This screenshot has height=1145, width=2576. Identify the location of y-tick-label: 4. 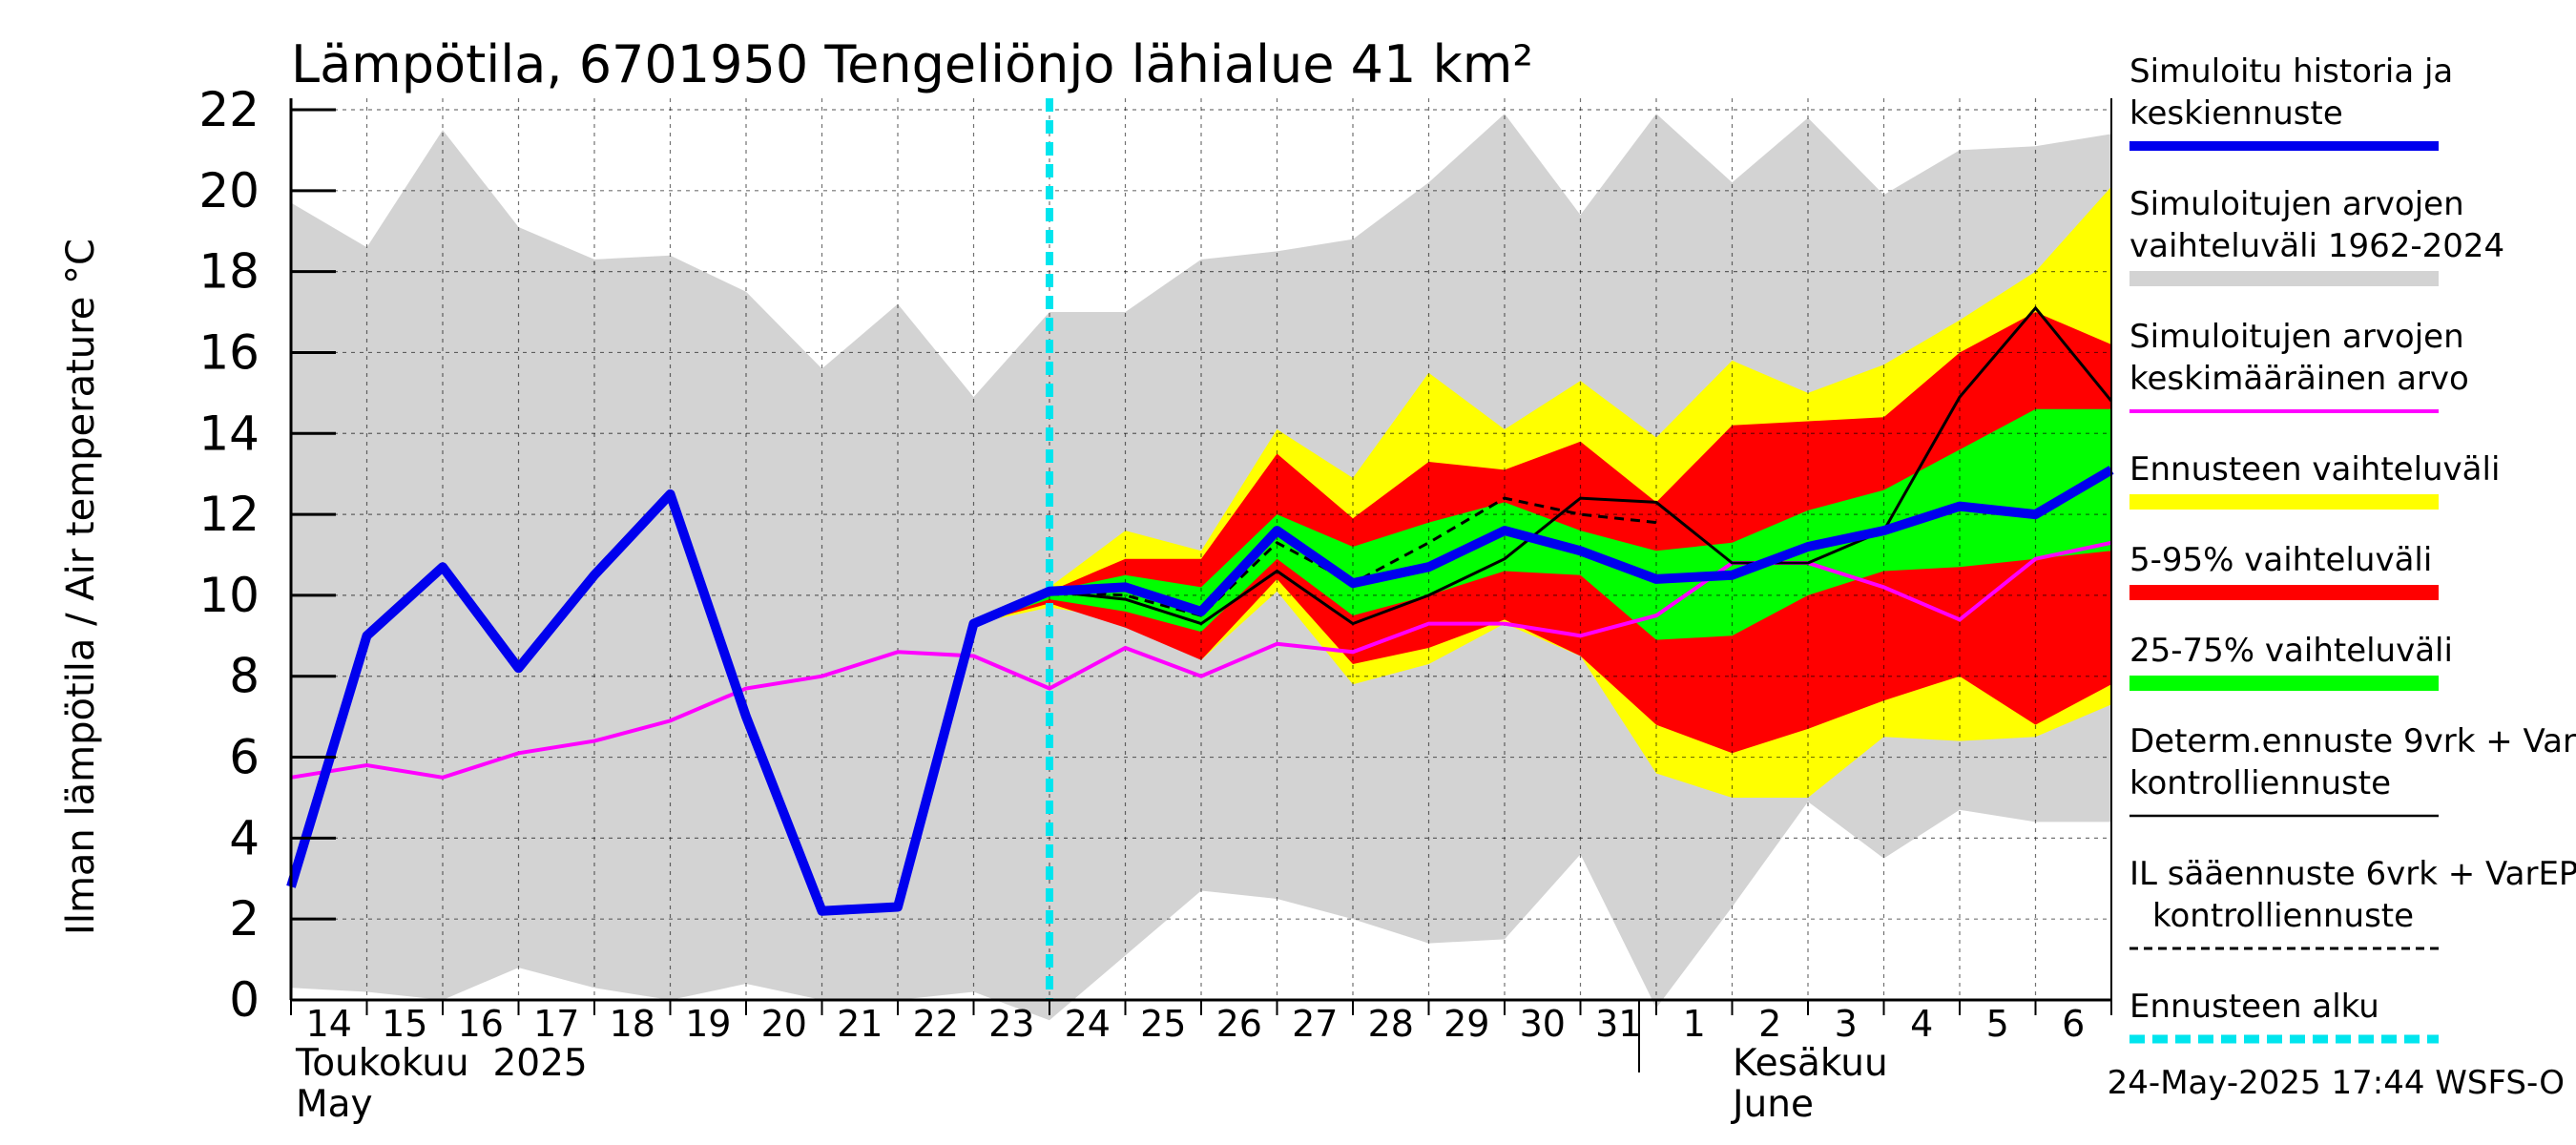
(244, 838).